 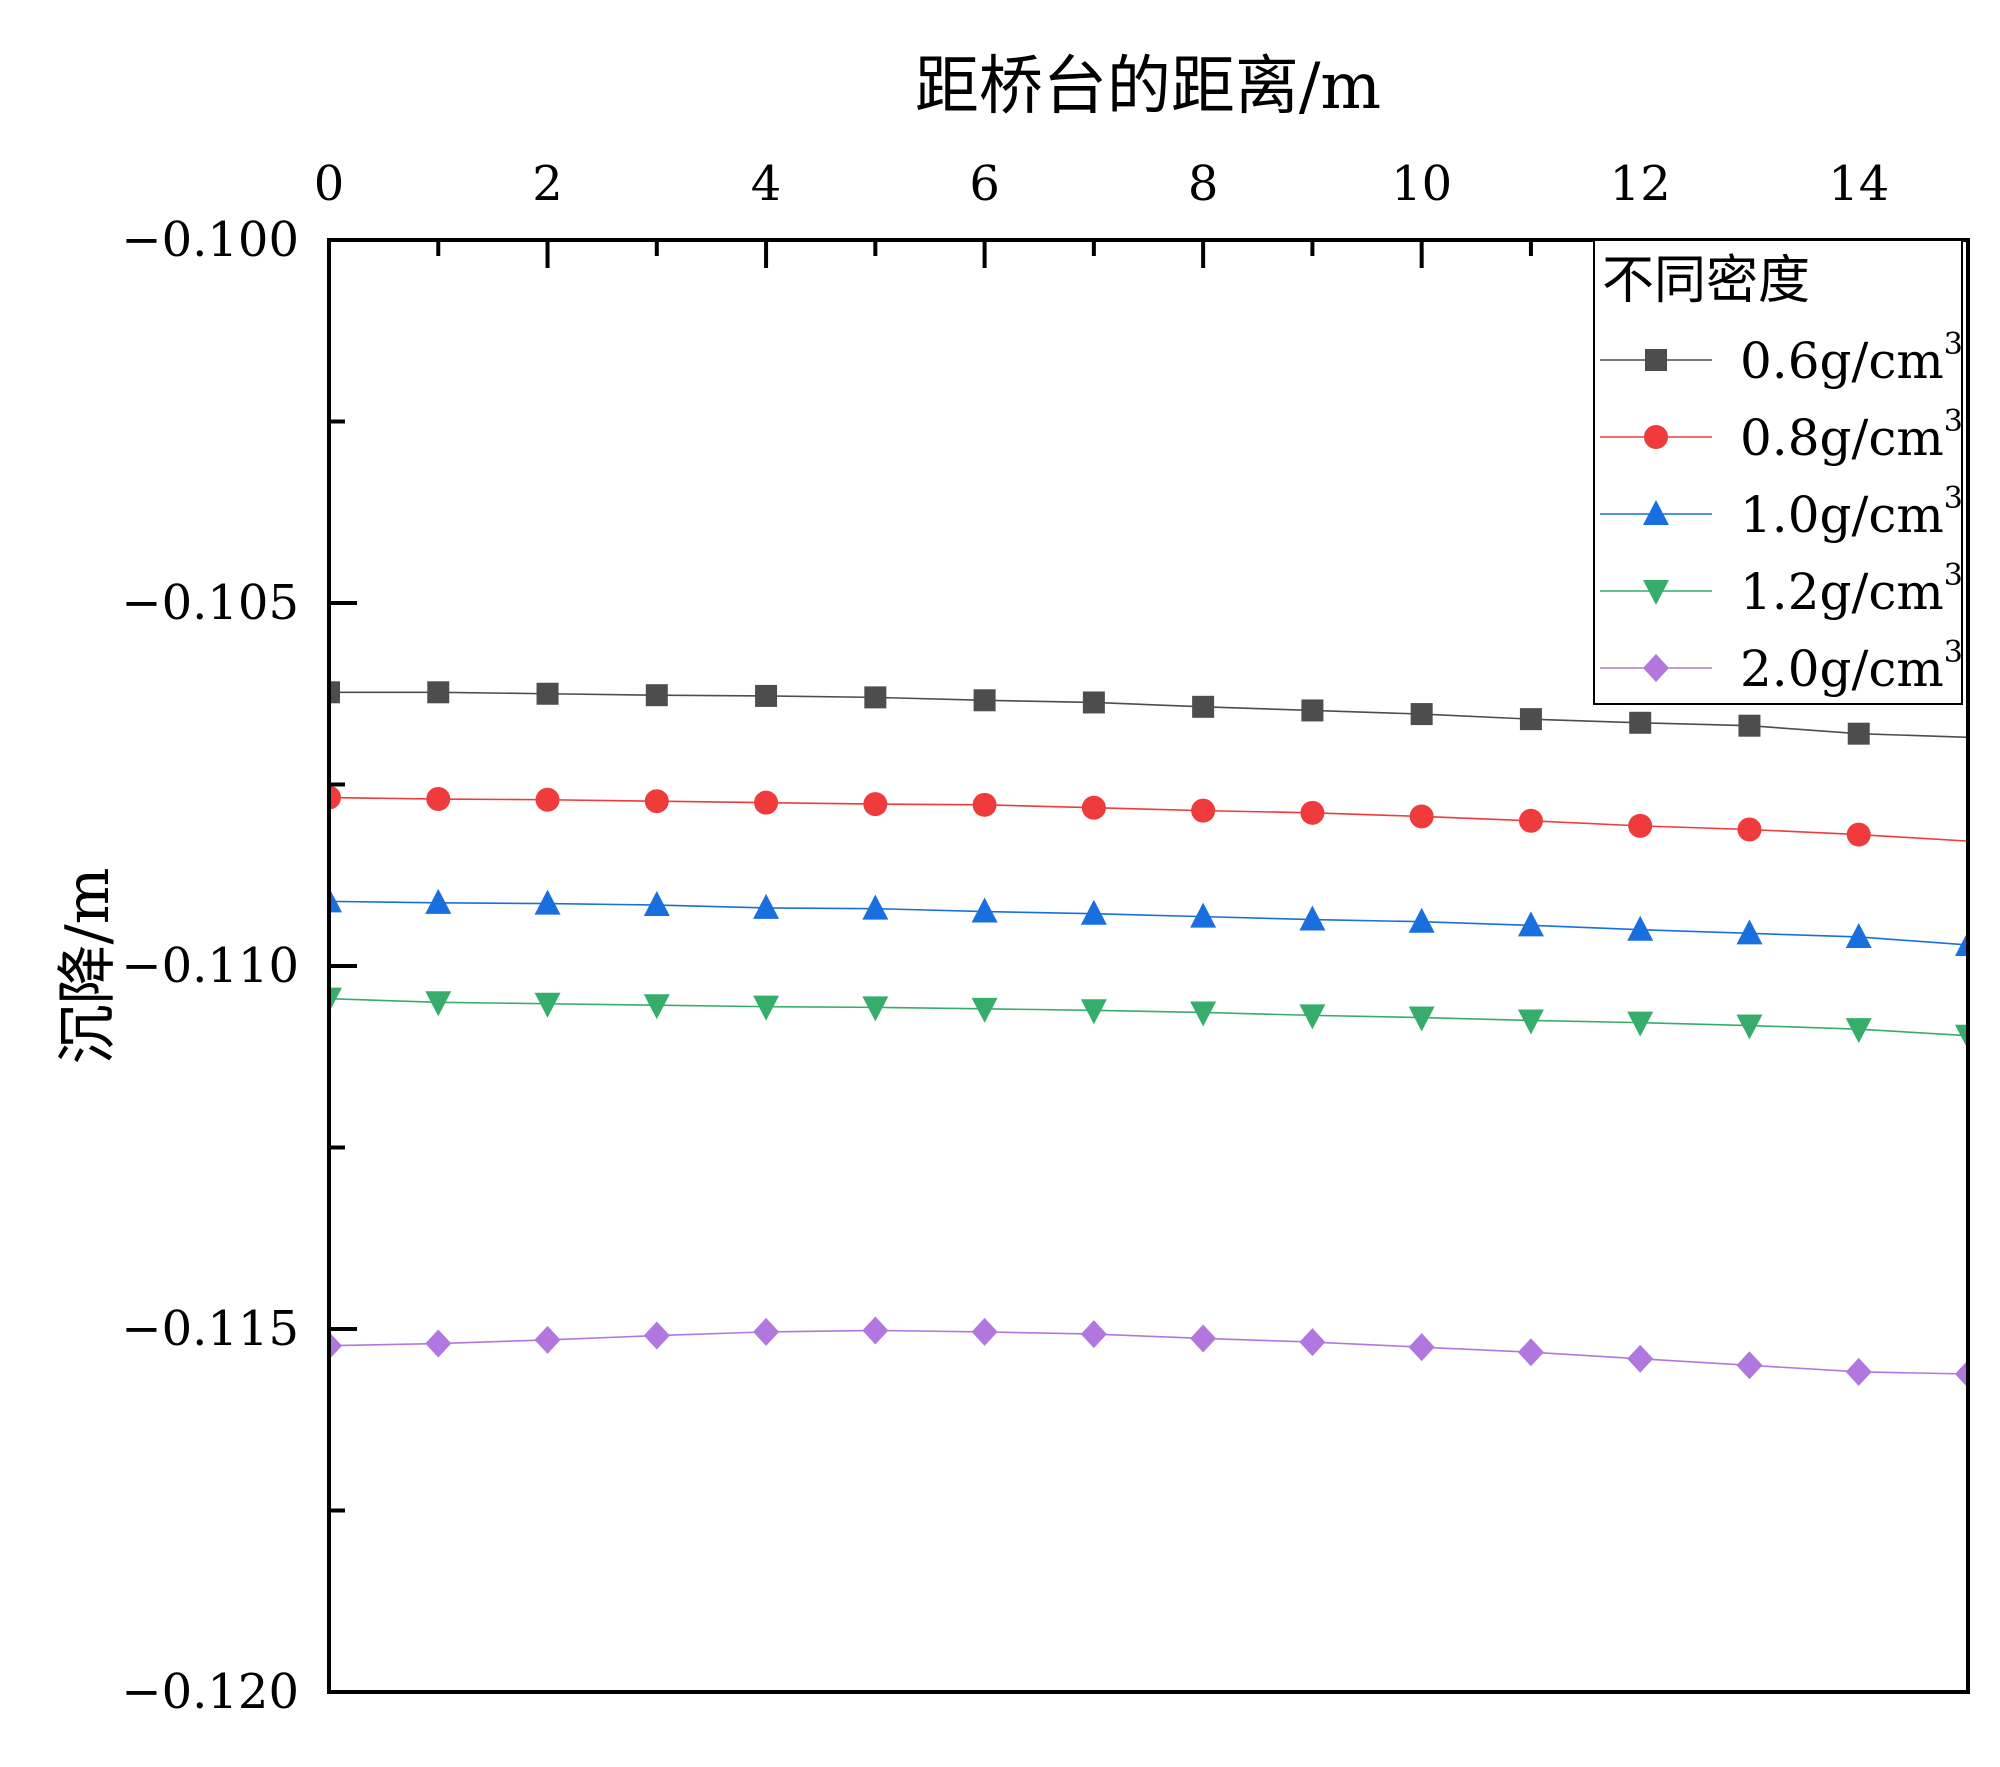 What do you see at coordinates (1851, 512) in the screenshot?
I see `legend-label: 1.0g/cm3` at bounding box center [1851, 512].